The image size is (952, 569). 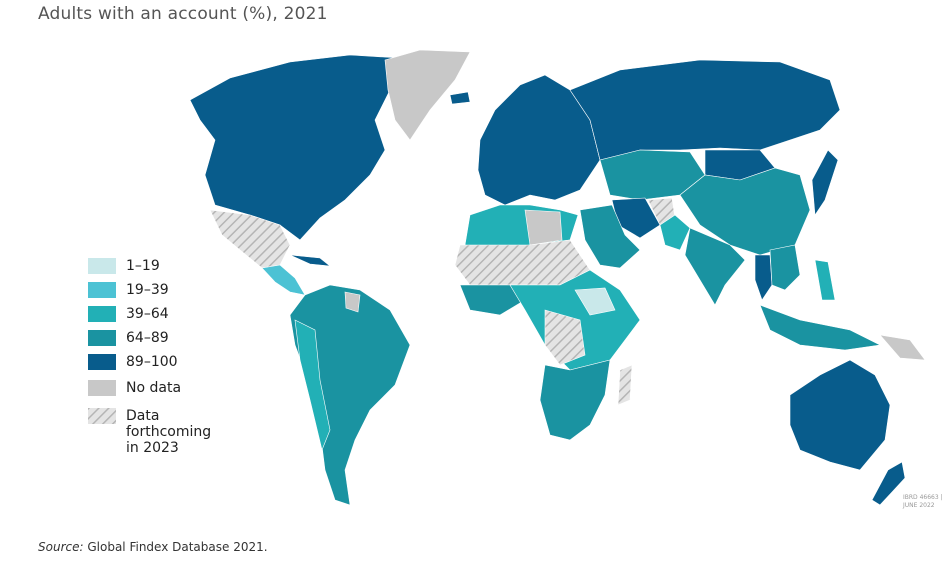 What do you see at coordinates (820, 327) in the screenshot?
I see `indonesia` at bounding box center [820, 327].